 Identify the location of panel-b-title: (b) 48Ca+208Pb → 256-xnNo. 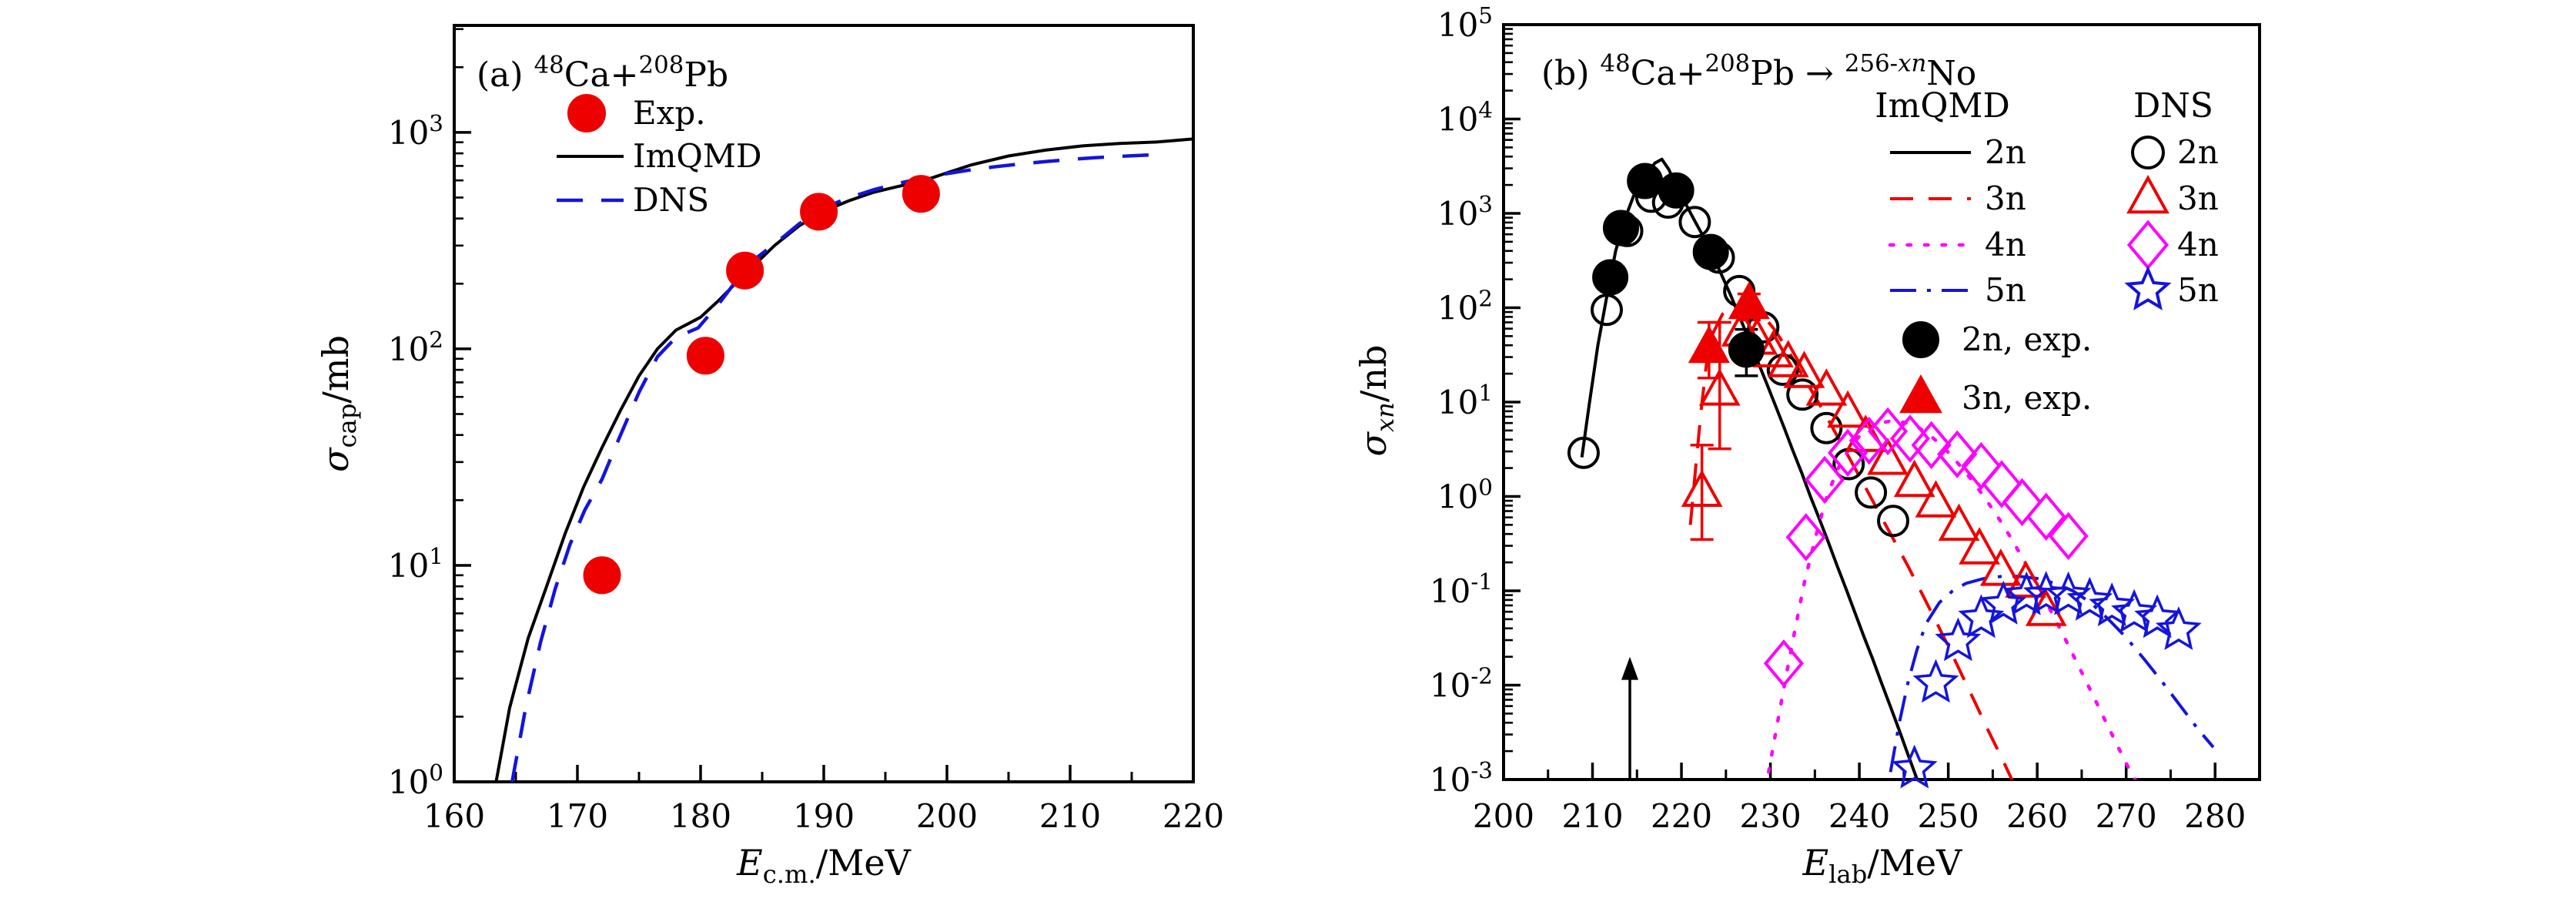
(1759, 71).